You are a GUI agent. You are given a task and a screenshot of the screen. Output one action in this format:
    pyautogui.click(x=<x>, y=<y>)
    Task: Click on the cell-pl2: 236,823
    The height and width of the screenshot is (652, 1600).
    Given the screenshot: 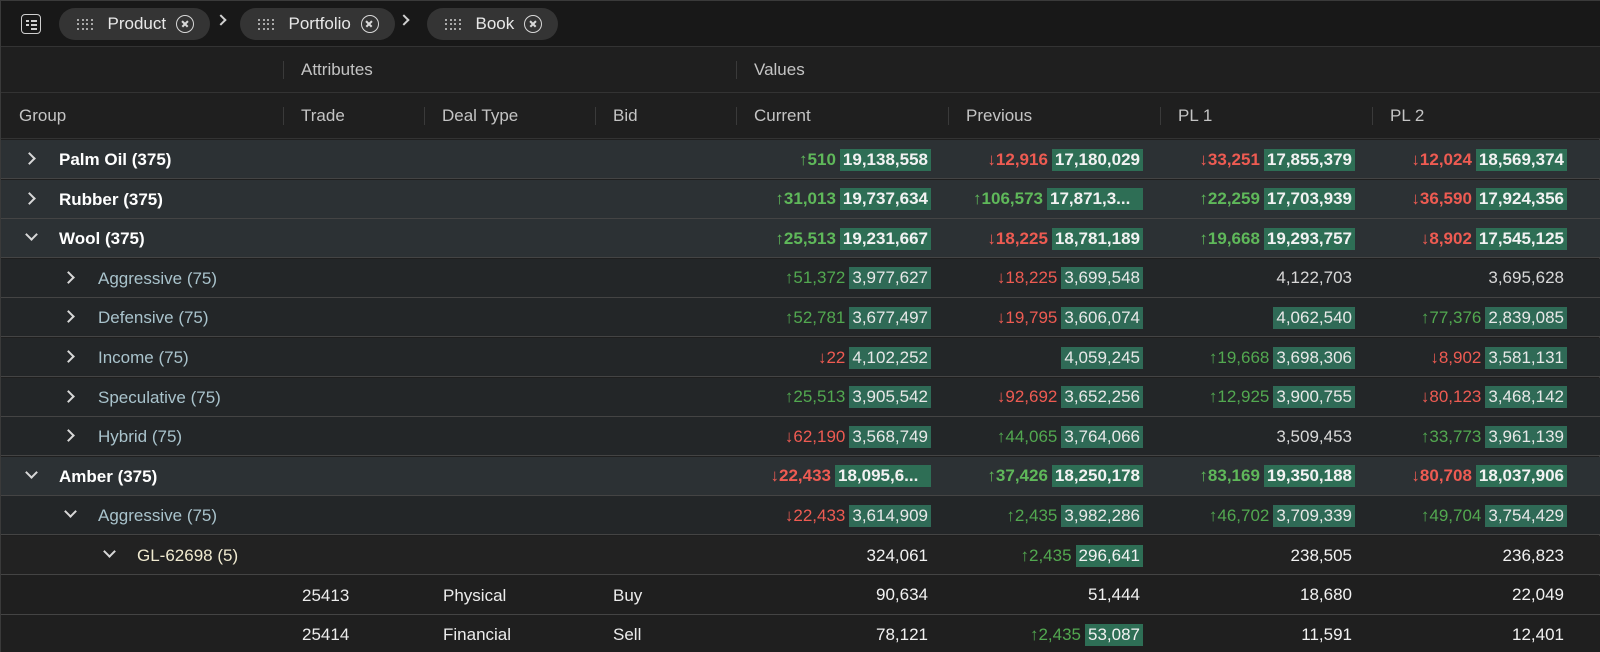 What is the action you would take?
    pyautogui.click(x=1464, y=555)
    